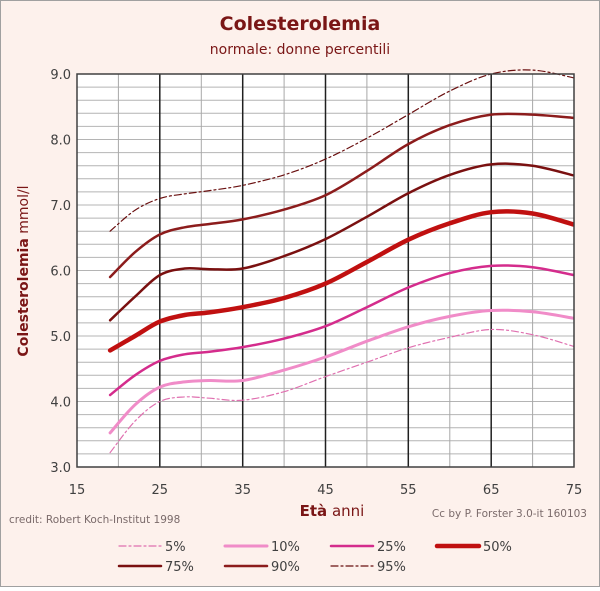 The image size is (600, 591). Describe the element at coordinates (60, 206) in the screenshot. I see `y-tick-label: 7.0` at that location.